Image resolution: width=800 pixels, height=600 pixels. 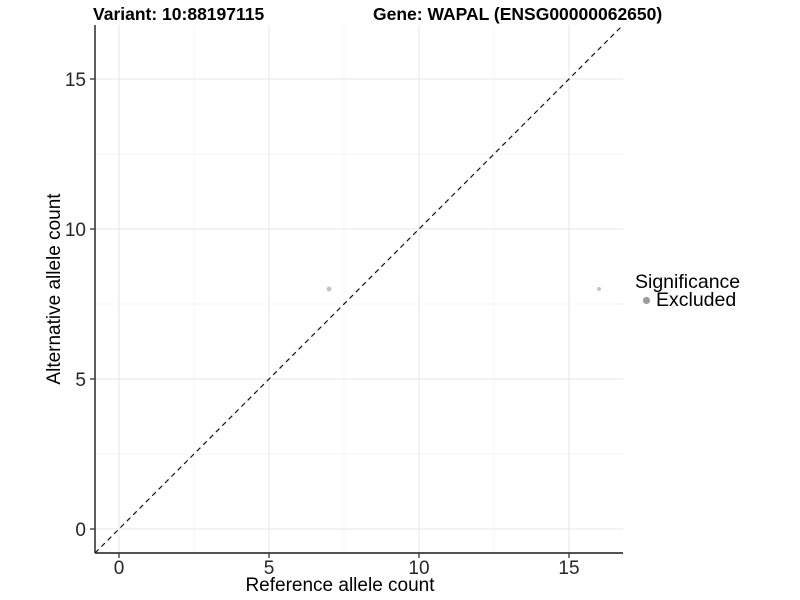 What do you see at coordinates (418, 568) in the screenshot?
I see `x-tick-label: 10` at bounding box center [418, 568].